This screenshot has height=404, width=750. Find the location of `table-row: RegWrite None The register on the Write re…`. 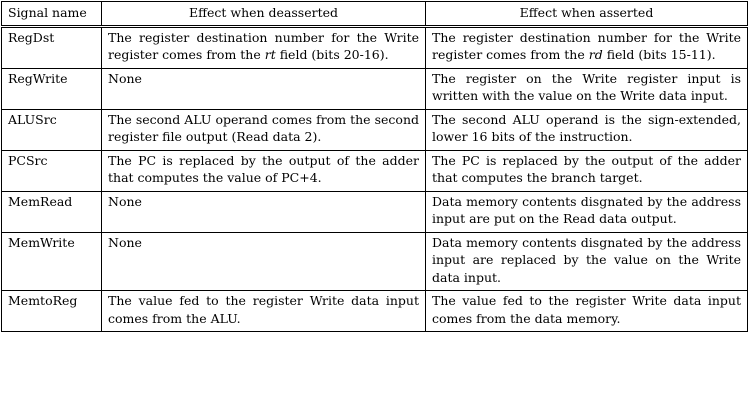

table-row: RegWrite None The register on the Write re… is located at coordinates (374, 88).